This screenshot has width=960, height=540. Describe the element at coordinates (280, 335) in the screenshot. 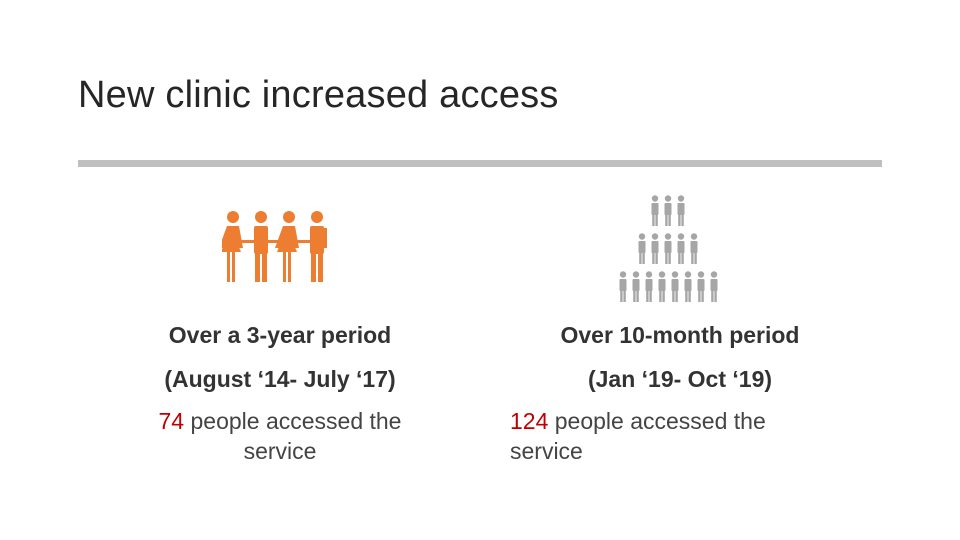

I see `left-period: Over a 3-year period` at that location.